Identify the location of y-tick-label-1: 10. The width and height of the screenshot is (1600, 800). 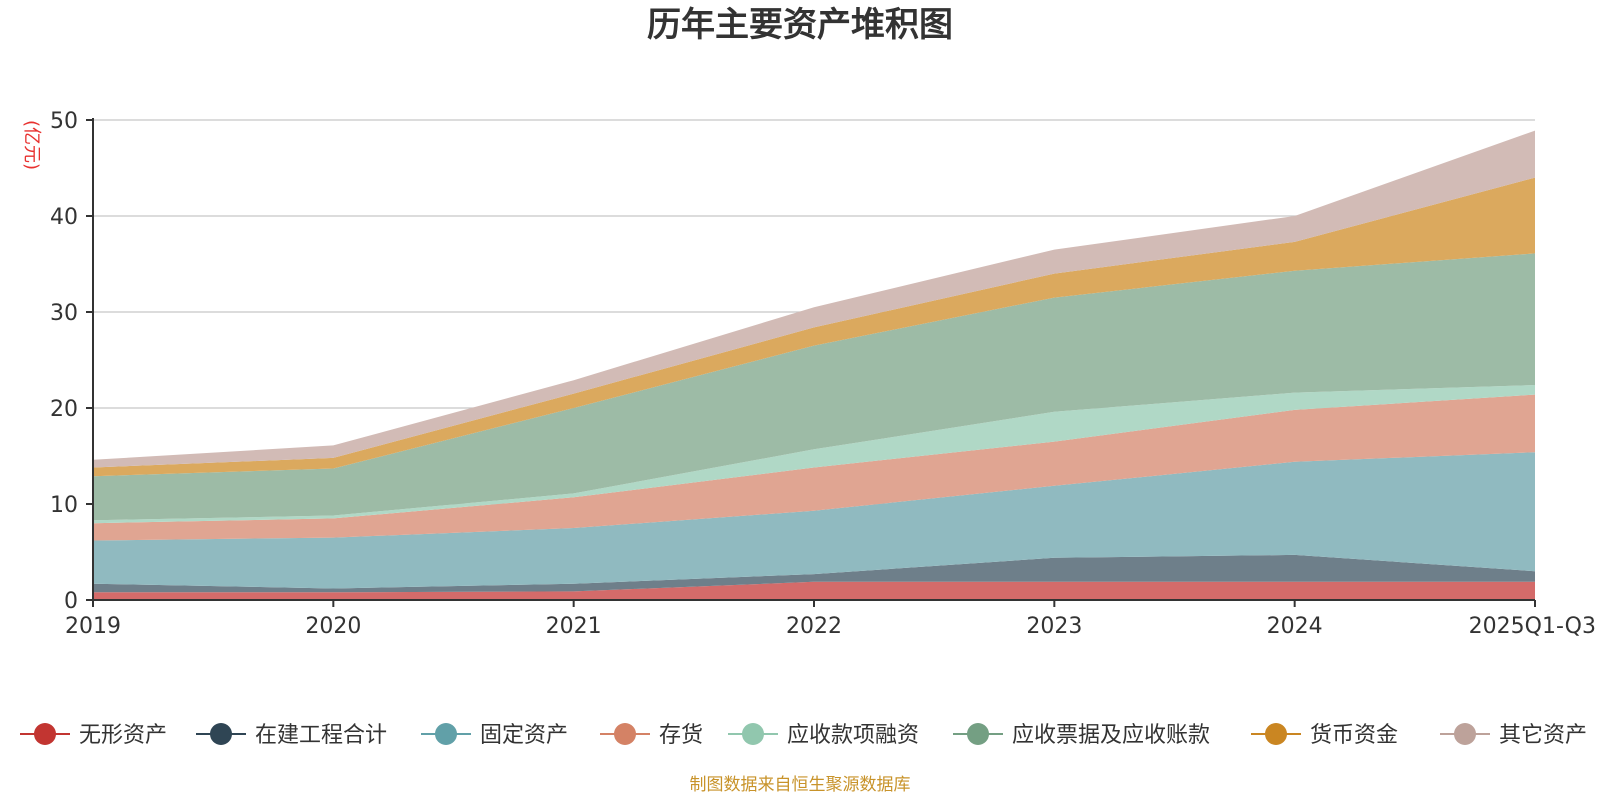
(64, 505).